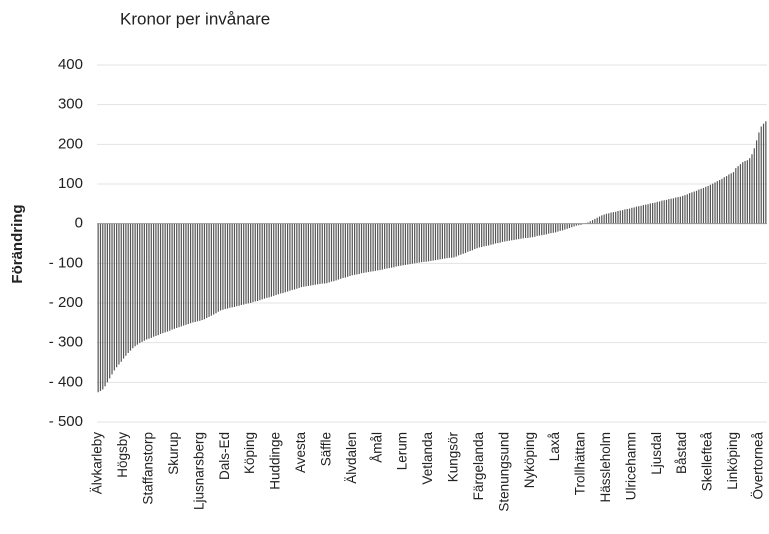 This screenshot has width=769, height=534. What do you see at coordinates (732, 461) in the screenshot?
I see `x-tick-label: Linköping` at bounding box center [732, 461].